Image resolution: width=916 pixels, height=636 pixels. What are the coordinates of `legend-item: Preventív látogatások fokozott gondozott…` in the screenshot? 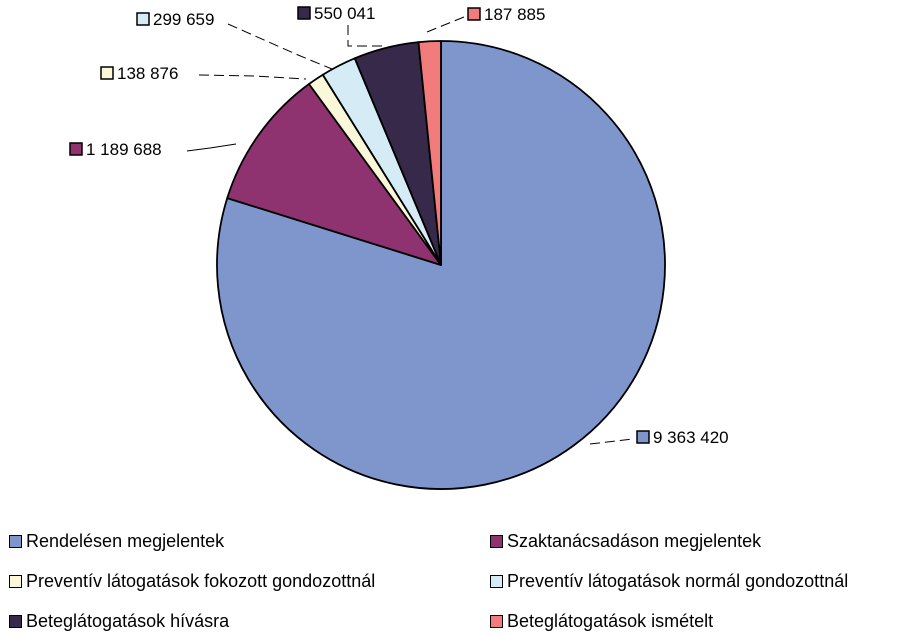 It's located at (192, 581).